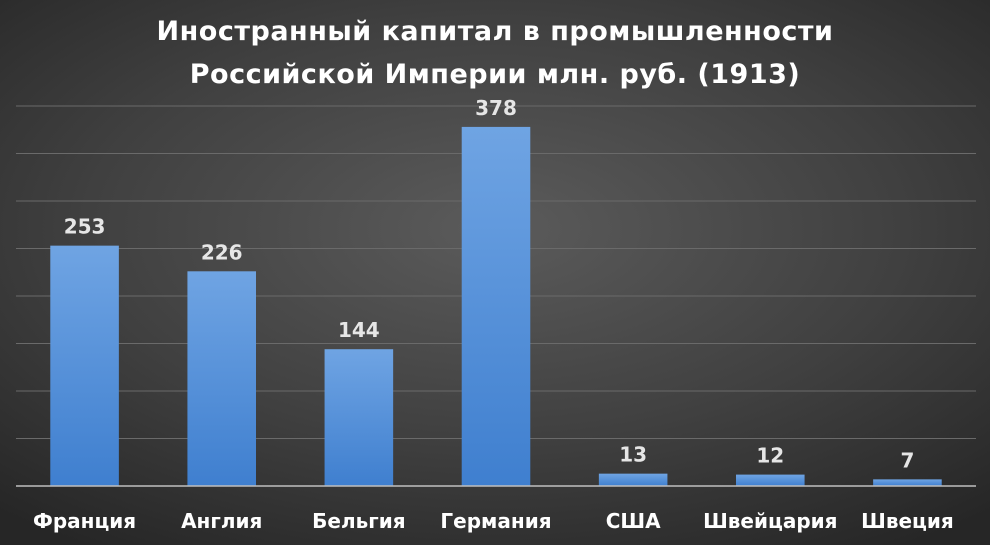  I want to click on category-label-3: Бельгия, so click(358, 521).